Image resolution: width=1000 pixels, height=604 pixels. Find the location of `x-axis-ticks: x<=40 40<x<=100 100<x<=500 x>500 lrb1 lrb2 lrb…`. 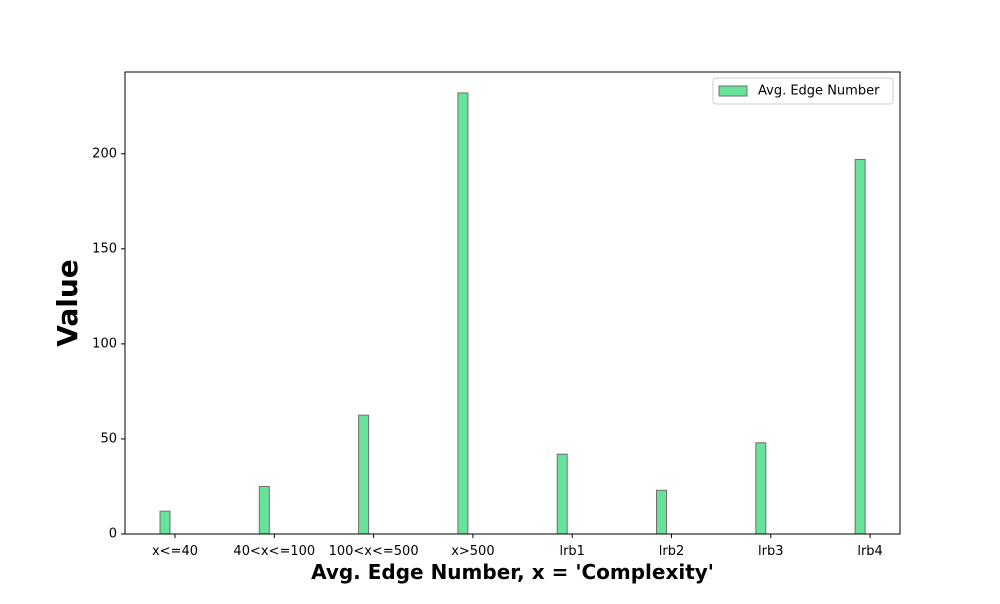

x-axis-ticks: x<=40 40<x<=100 100<x<=500 x>500 lrb1 lrb2 lrb… is located at coordinates (517, 546).